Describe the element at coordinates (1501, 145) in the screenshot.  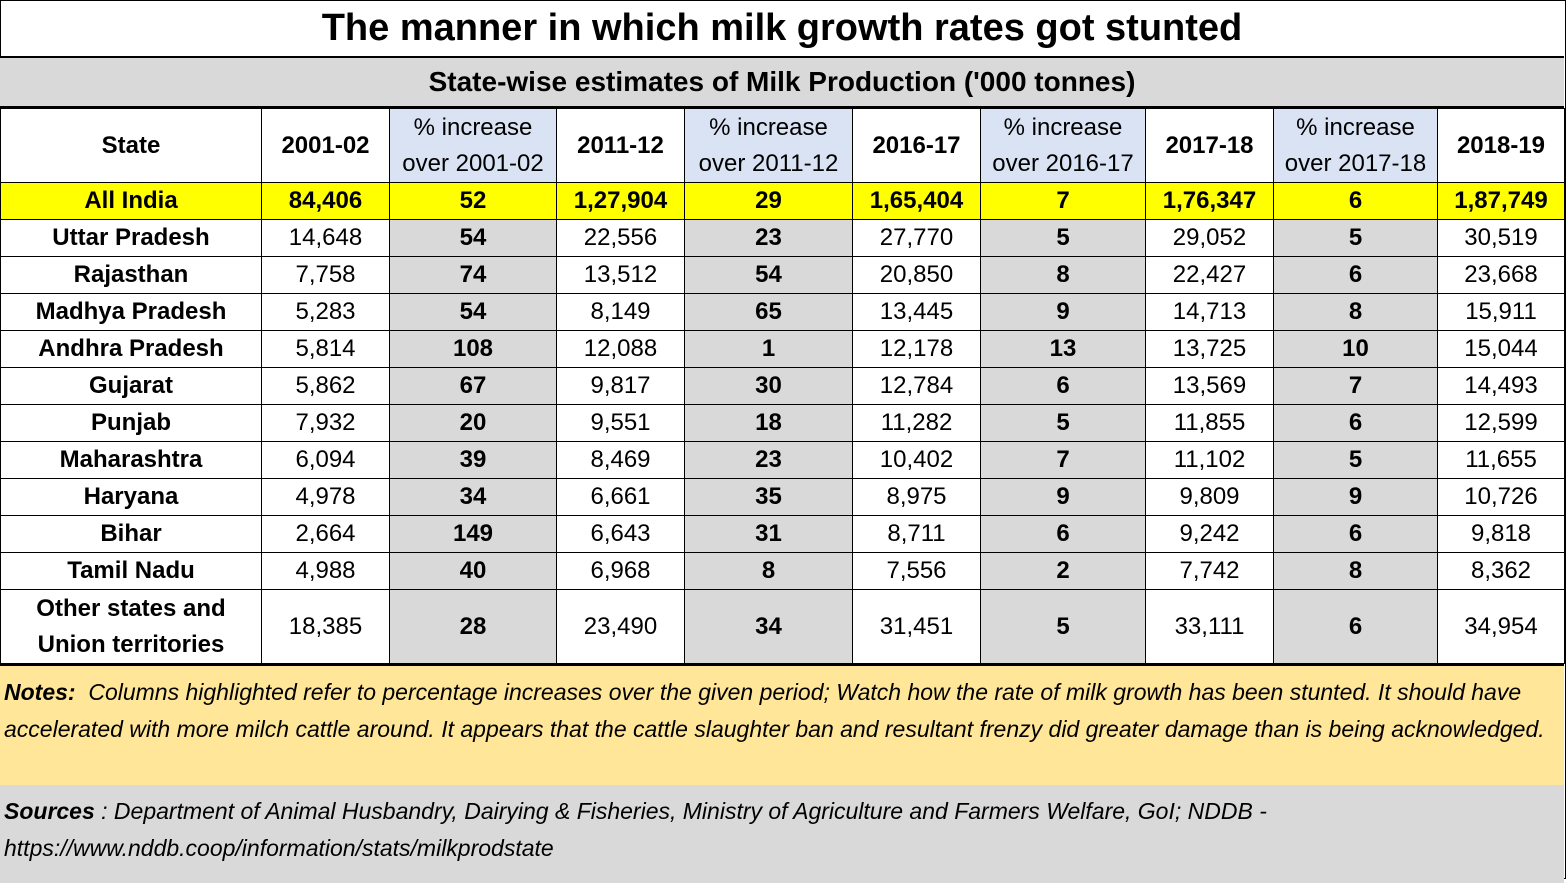
I see `col-header-2018-19: 2018-19` at that location.